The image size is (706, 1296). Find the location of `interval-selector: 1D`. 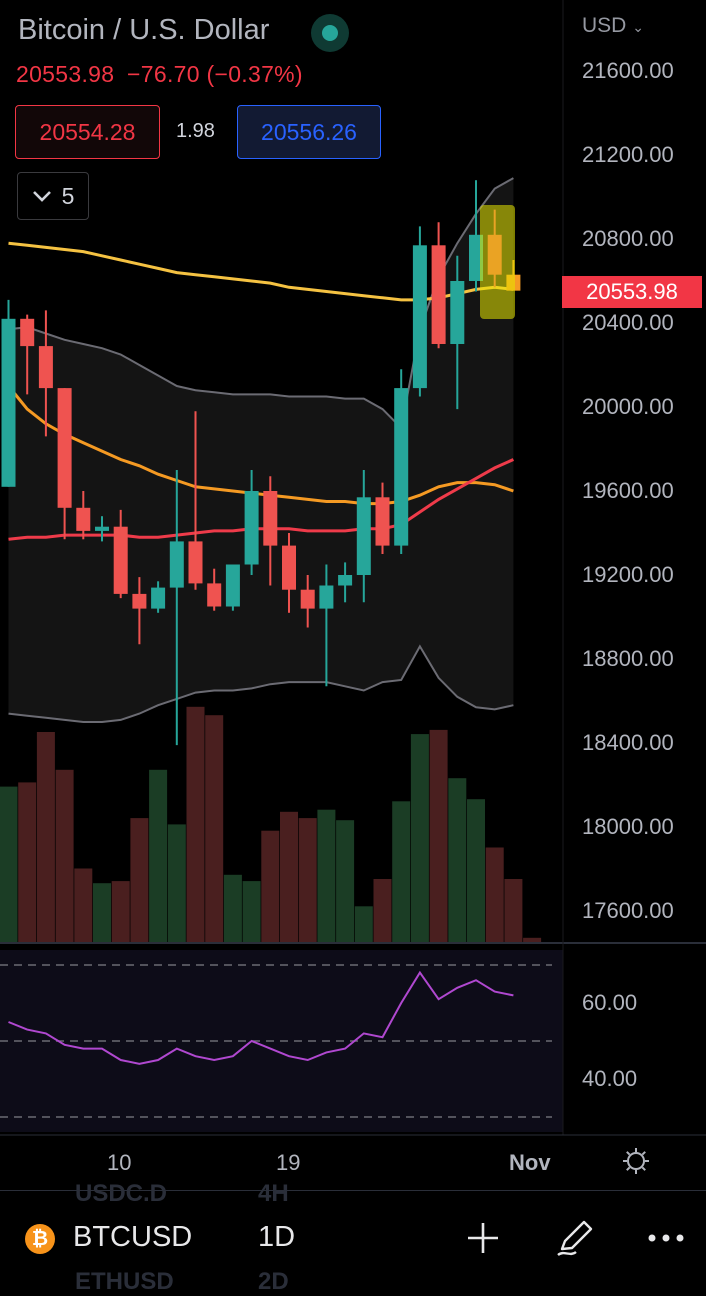

interval-selector: 1D is located at coordinates (277, 1237).